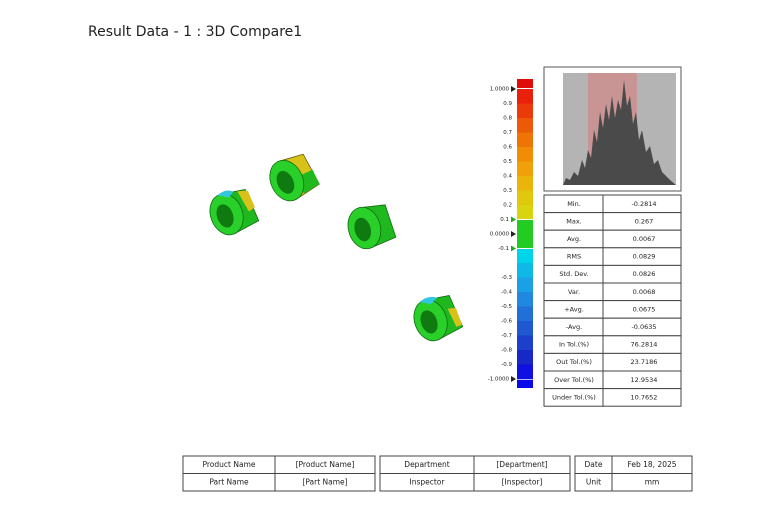 The width and height of the screenshot is (762, 505). Describe the element at coordinates (525, 83) in the screenshot. I see `scale-cap-top` at that location.